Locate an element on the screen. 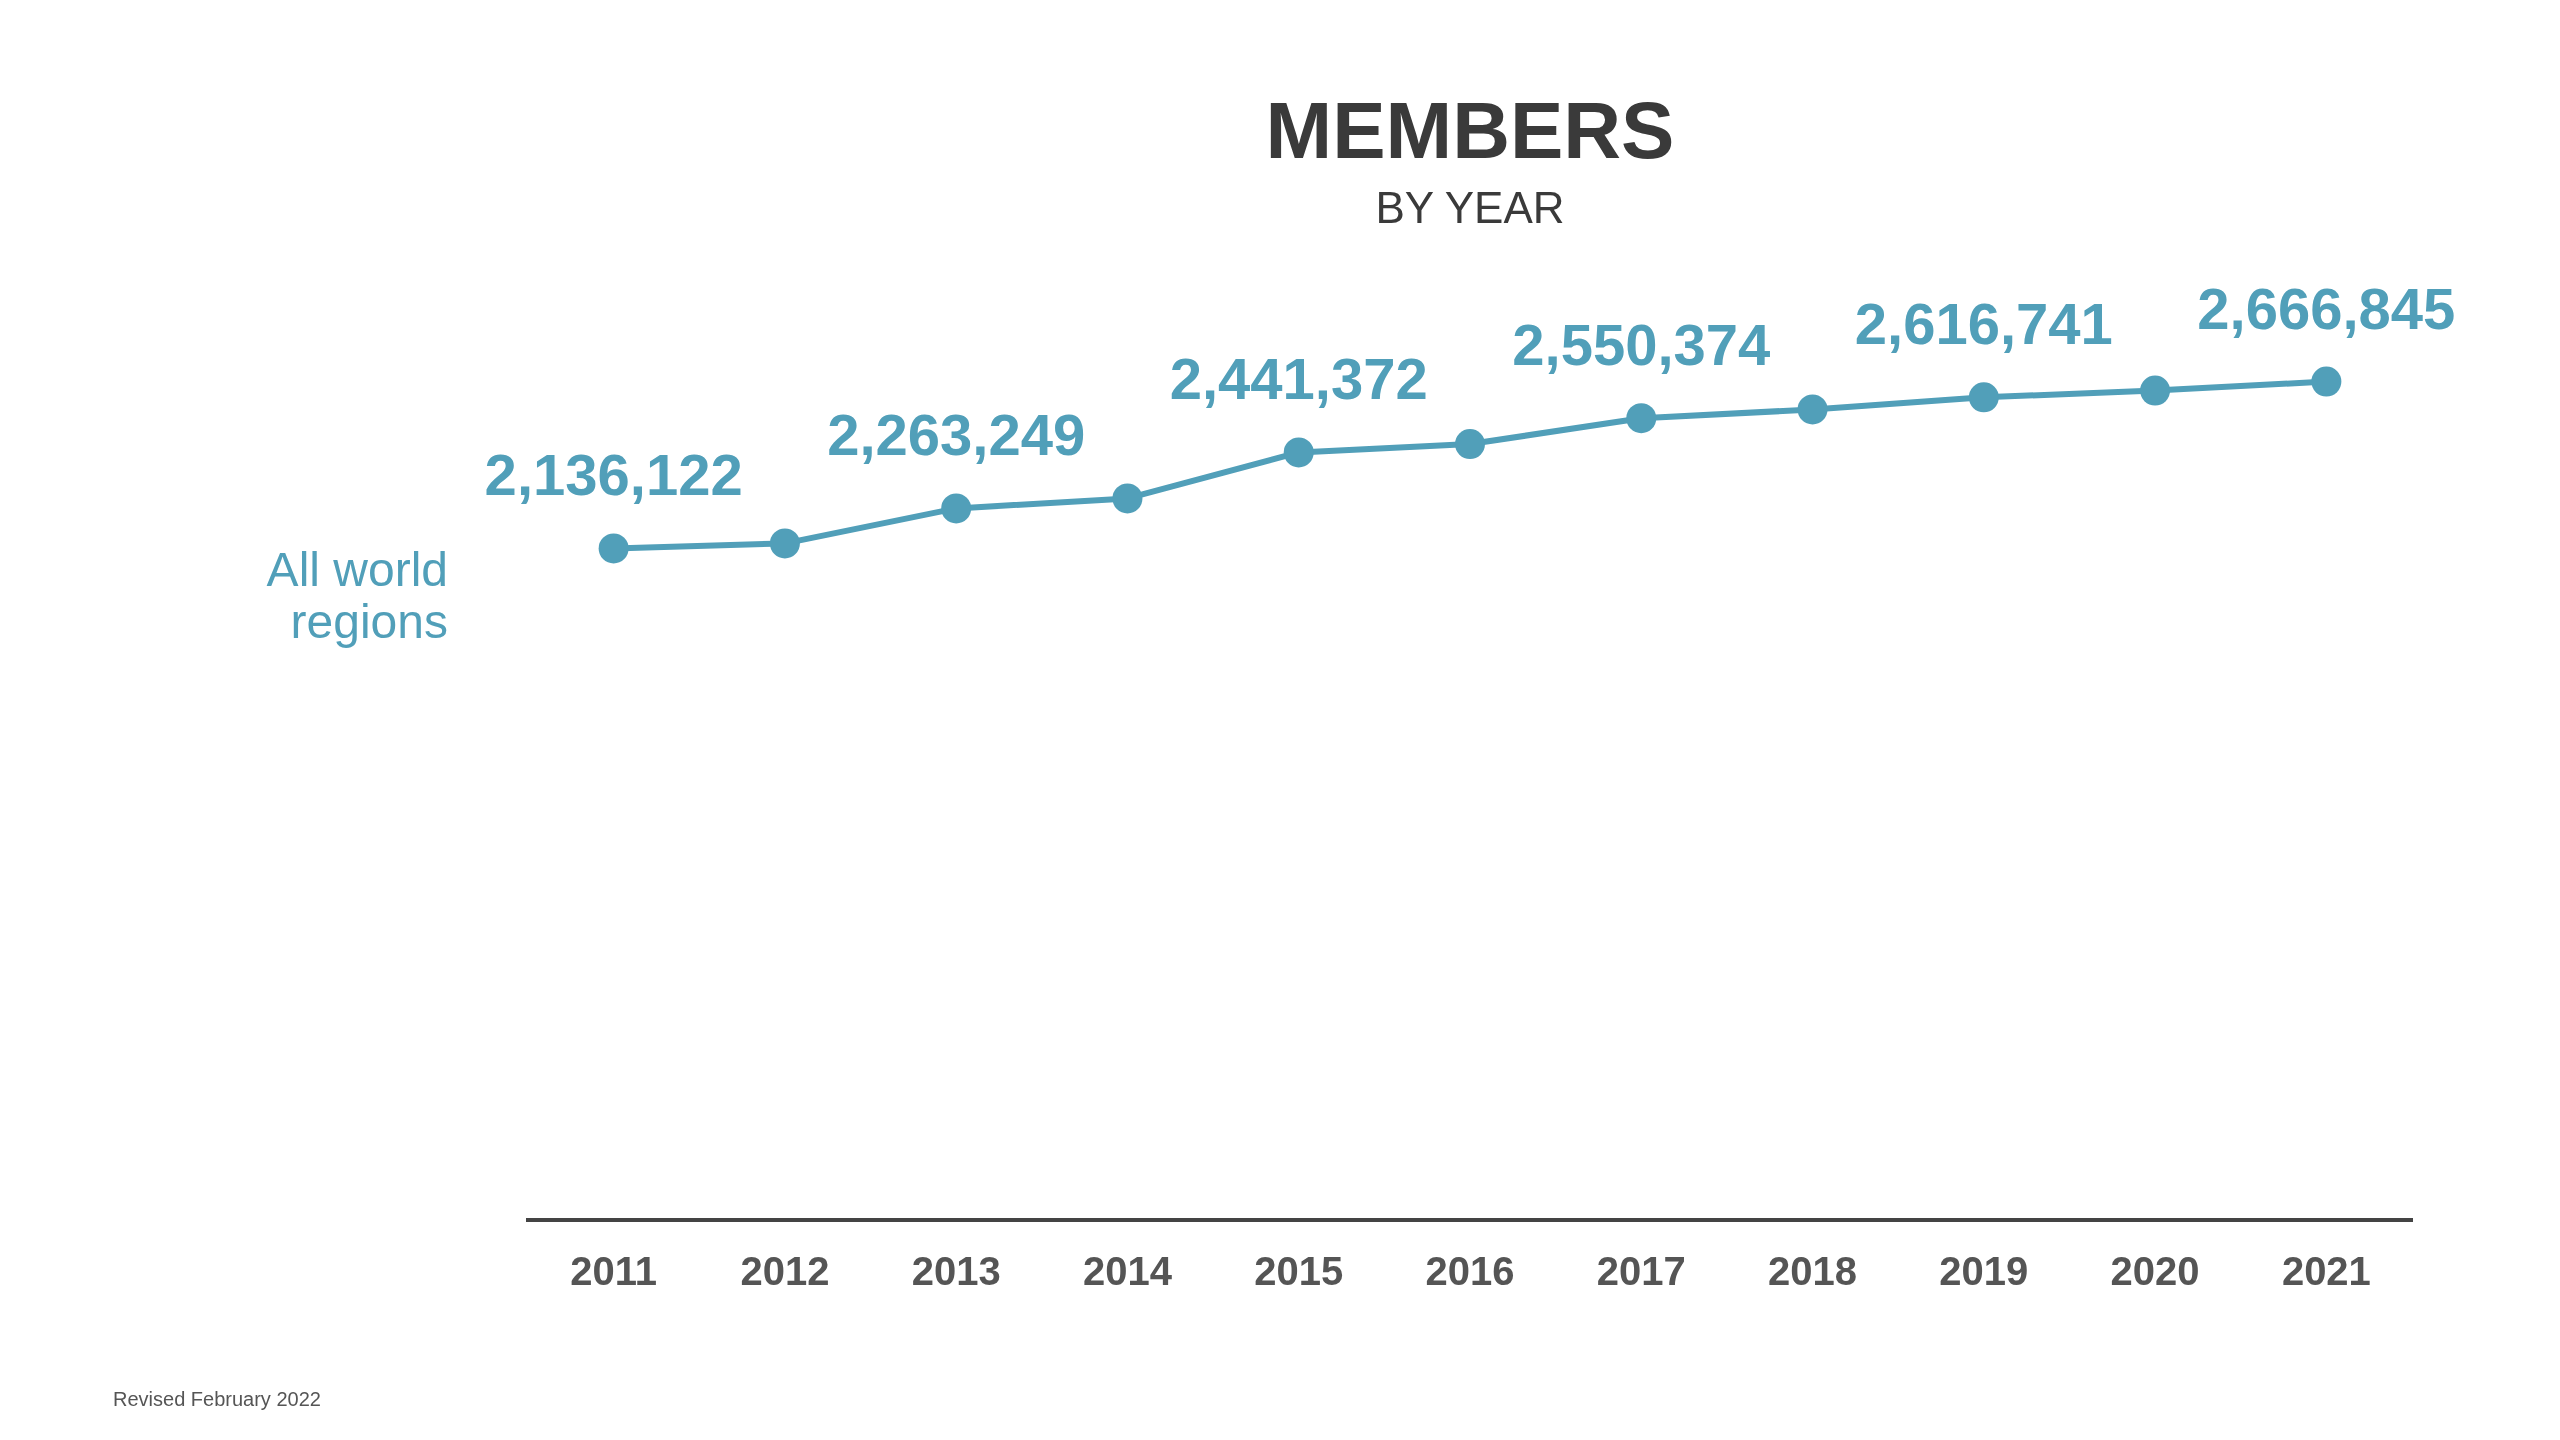 This screenshot has height=1440, width=2560. x-tick-label: 2021 is located at coordinates (2326, 1271).